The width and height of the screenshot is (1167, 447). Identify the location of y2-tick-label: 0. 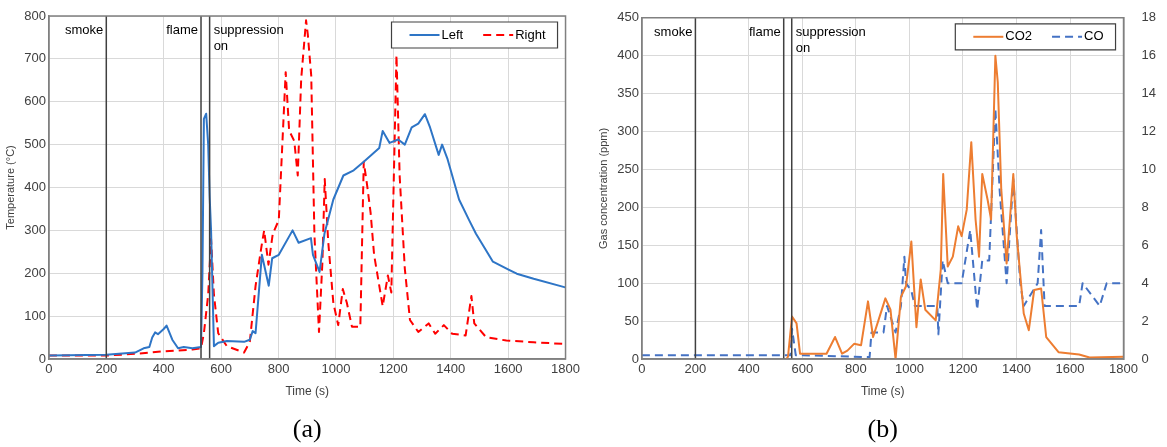
(1145, 358).